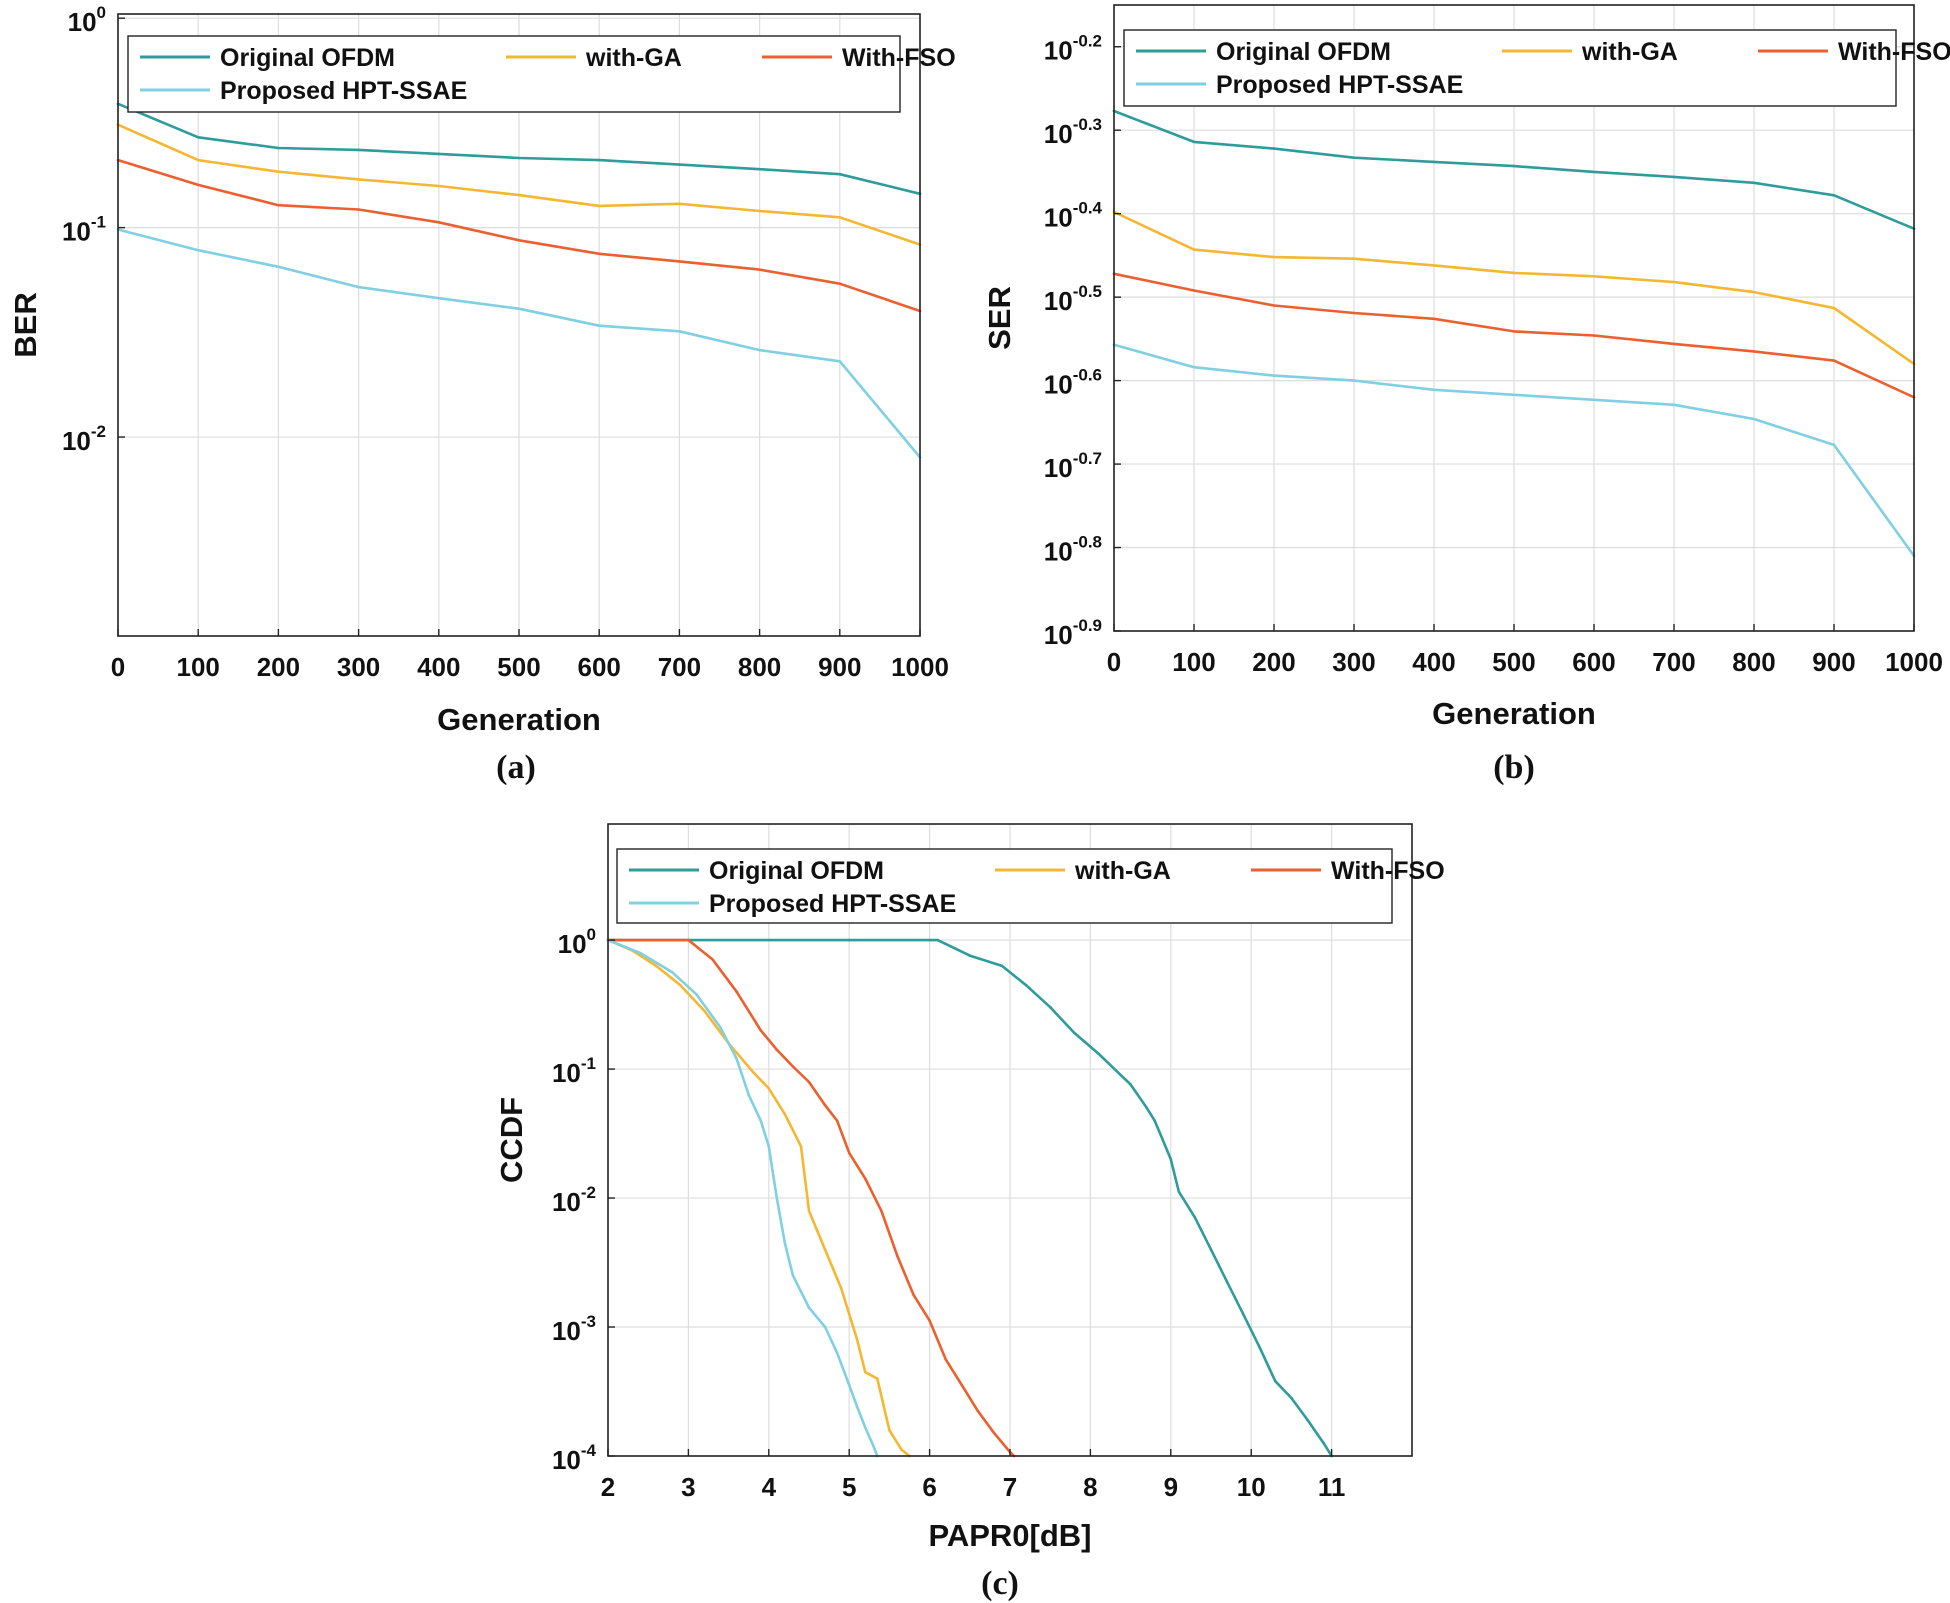 This screenshot has width=1950, height=1603. What do you see at coordinates (1353, 662) in the screenshot?
I see `x-tick-label: 300` at bounding box center [1353, 662].